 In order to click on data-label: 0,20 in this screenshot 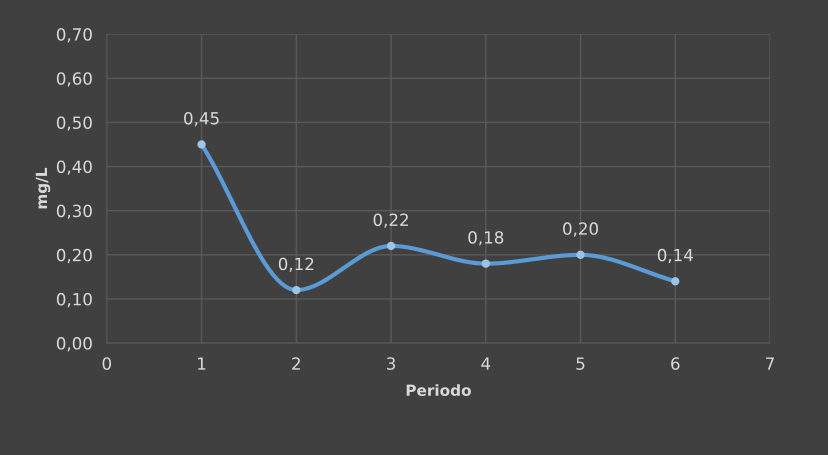, I will do `click(580, 229)`.